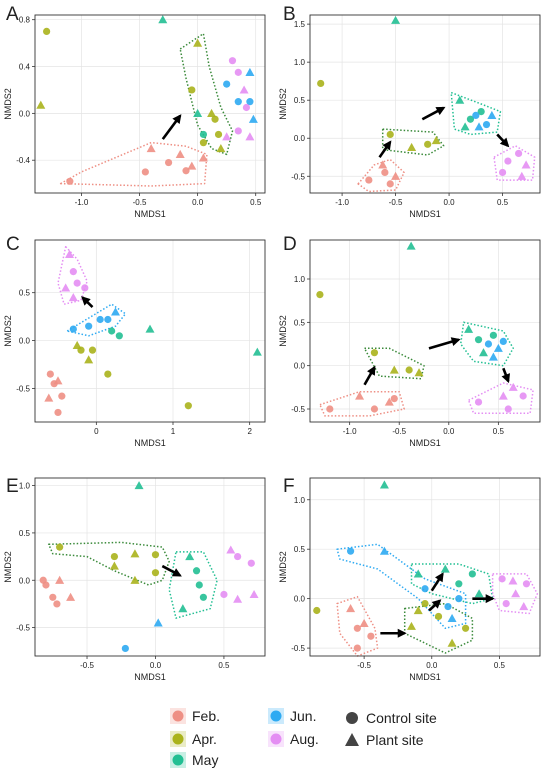  I want to click on hull-may, so click(452, 584).